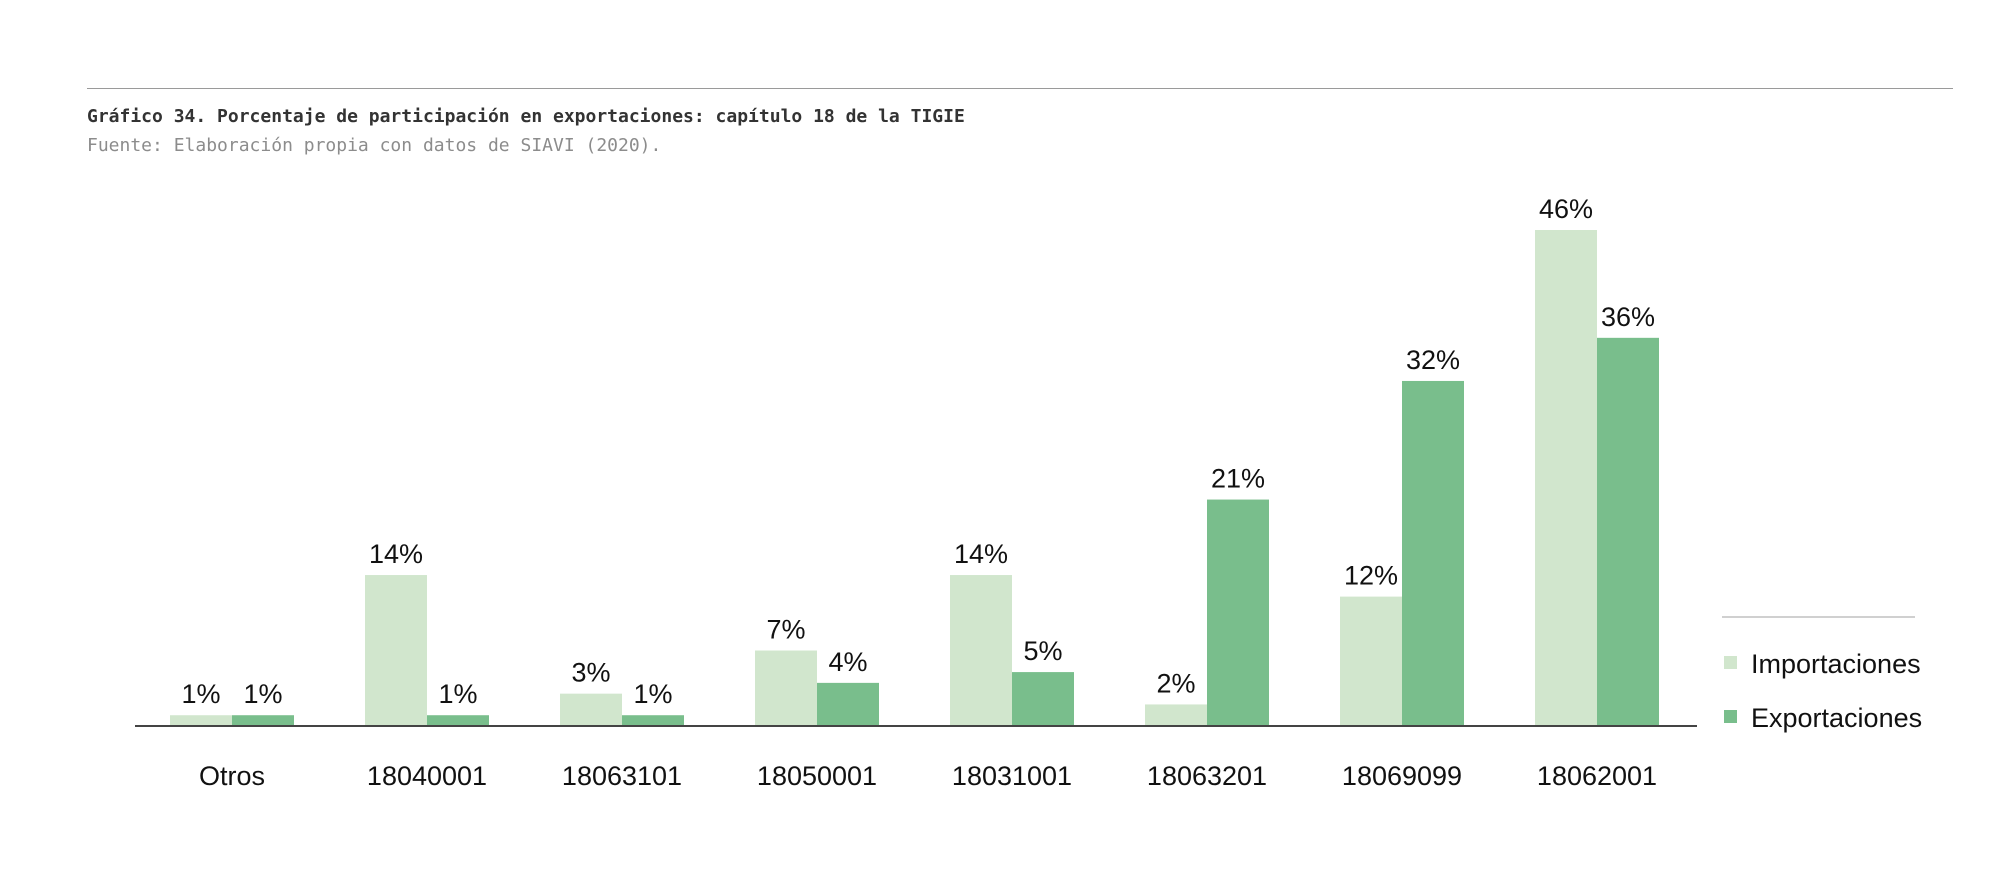 The height and width of the screenshot is (870, 2004). I want to click on legend-label-importaciones: Importaciones, so click(1836, 664).